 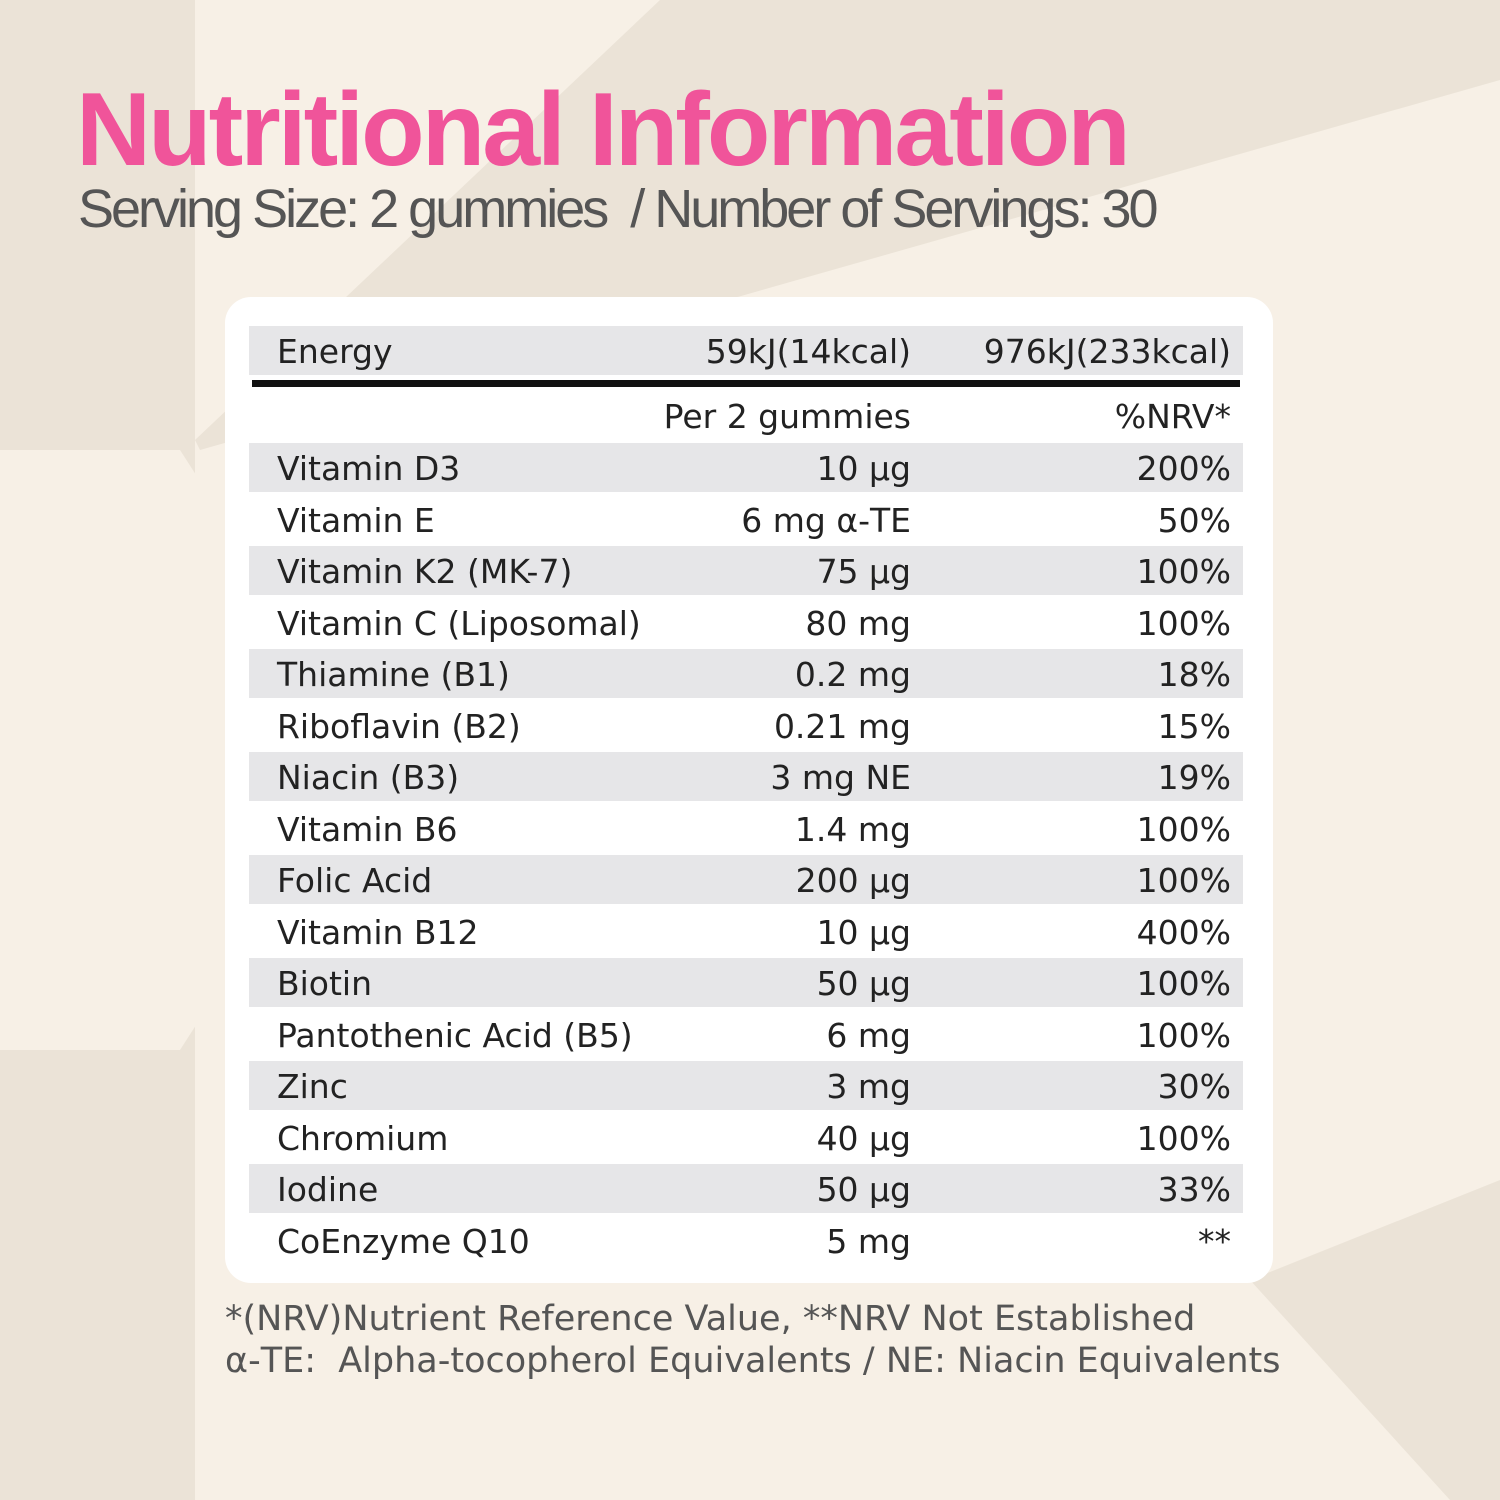 I want to click on nutrient-name: Vitamin B6, so click(x=367, y=829).